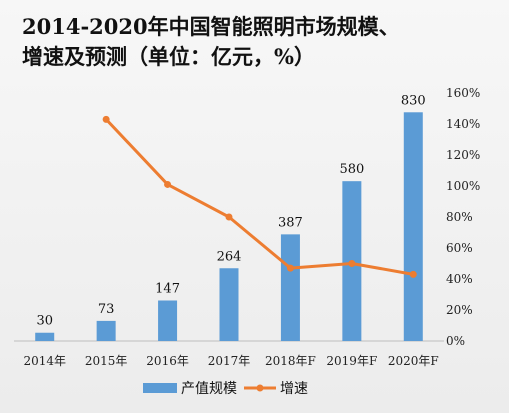 This screenshot has width=509, height=413. Describe the element at coordinates (459, 217) in the screenshot. I see `right-y-tick-label: 80%` at that location.